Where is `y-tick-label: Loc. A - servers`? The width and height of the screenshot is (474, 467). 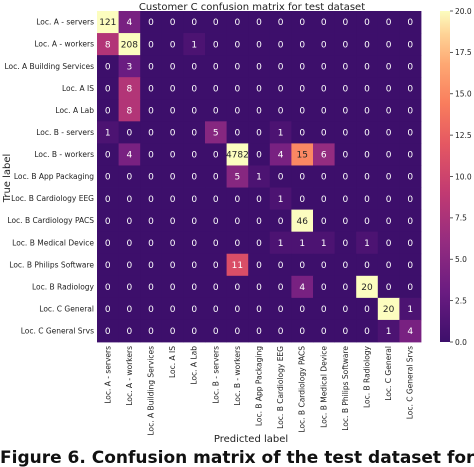
y-tick-label: Loc. A - servers is located at coordinates (65, 22).